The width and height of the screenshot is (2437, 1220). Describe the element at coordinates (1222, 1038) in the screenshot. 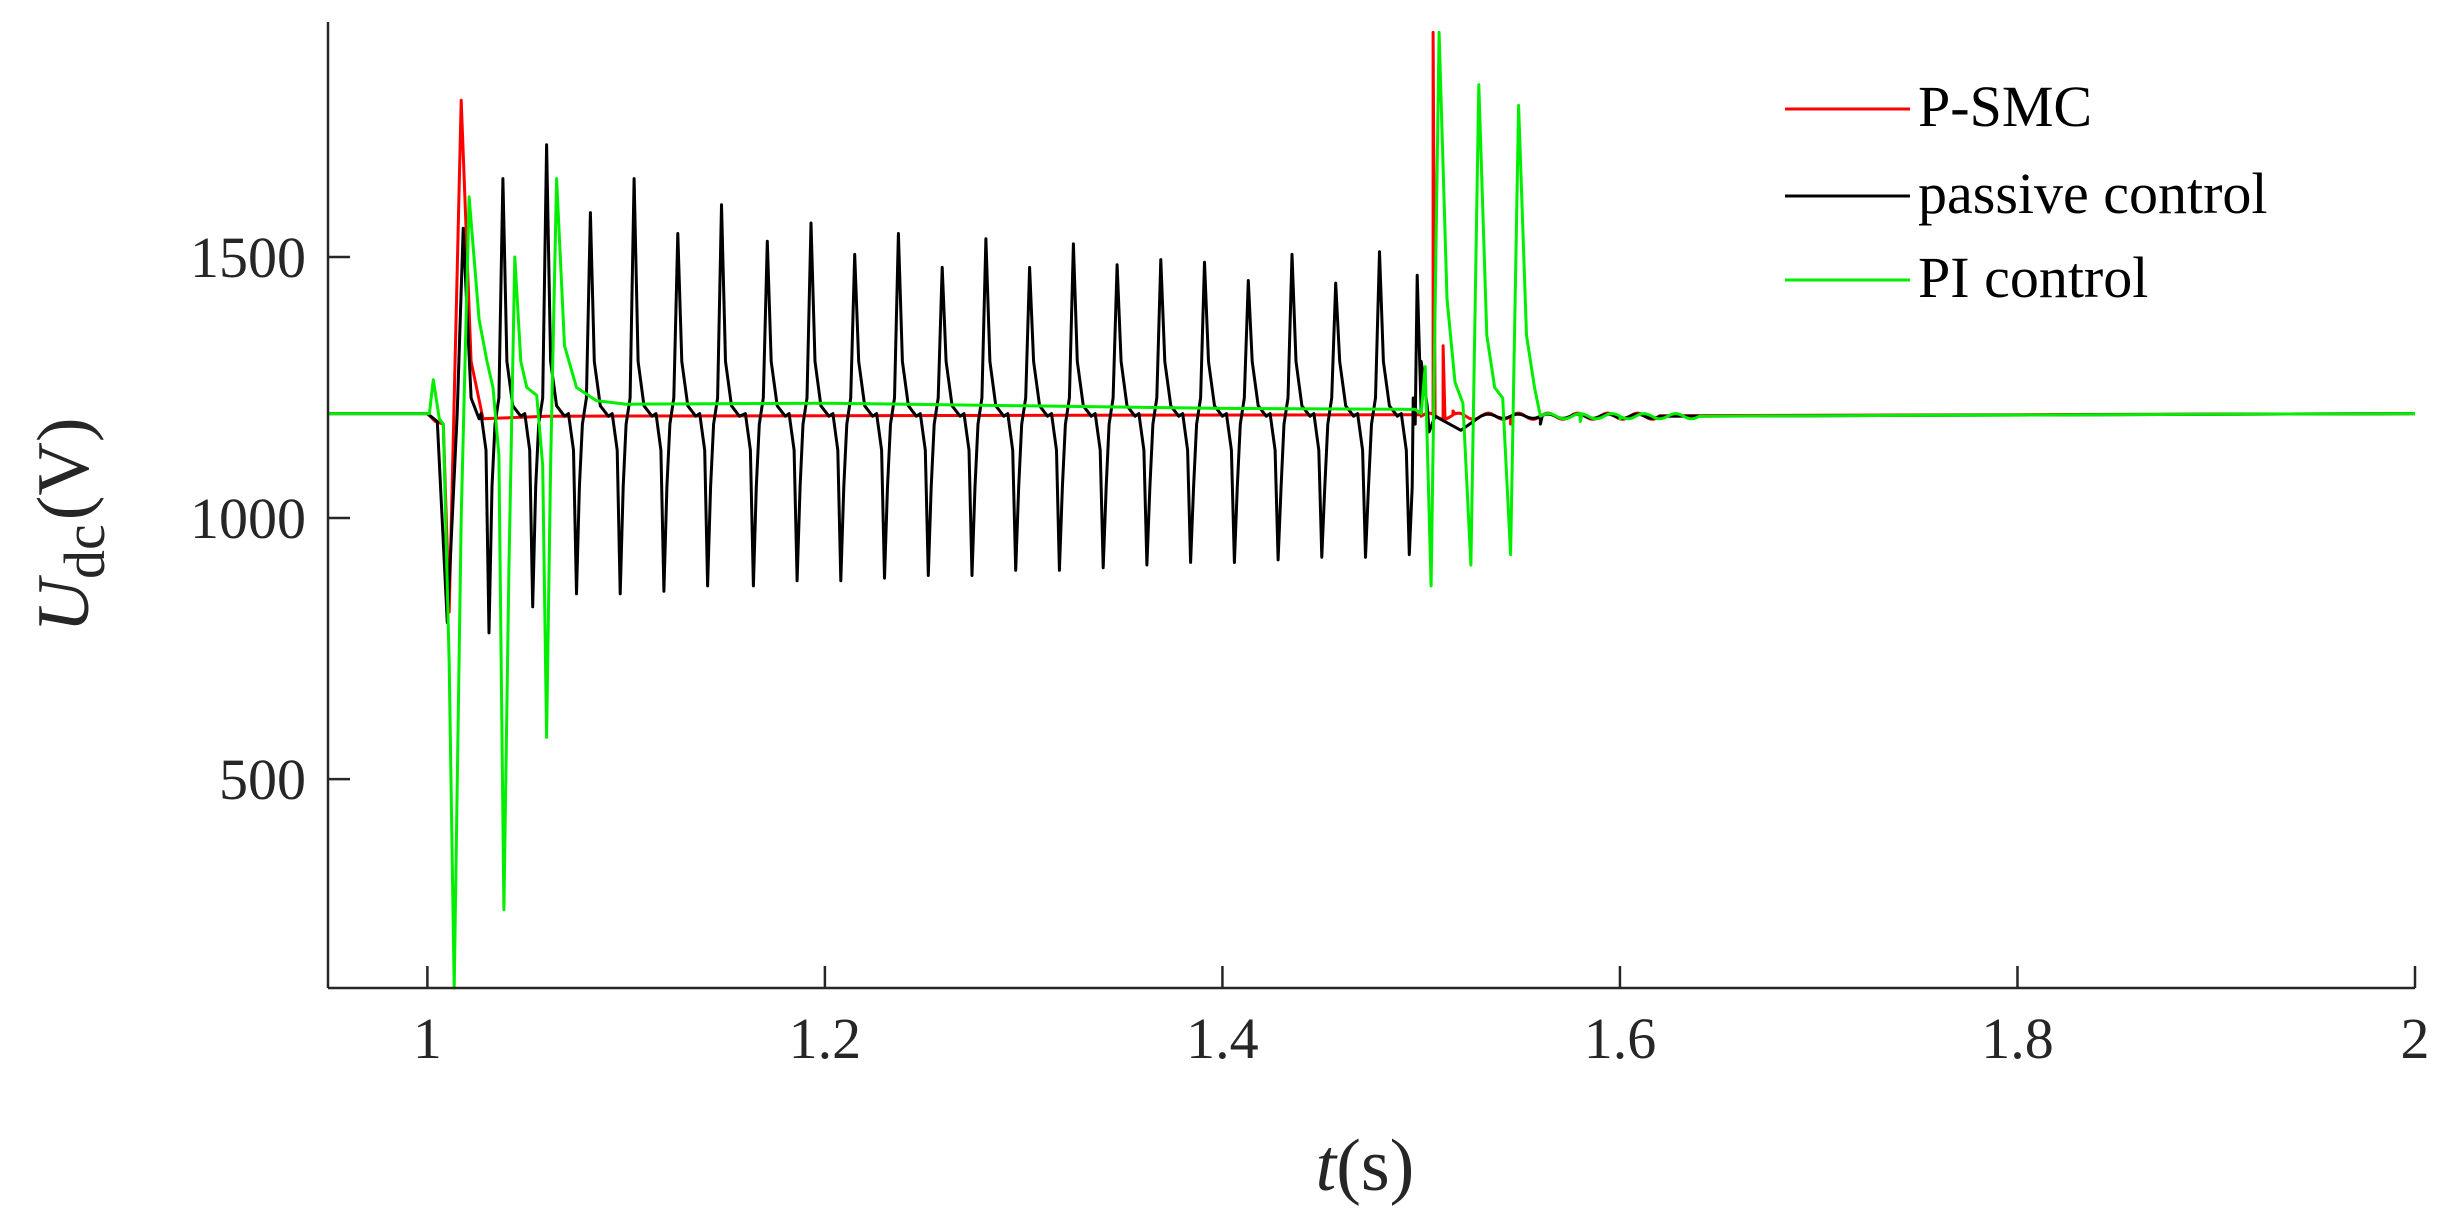

I see `x-tick-label: 1.4` at that location.